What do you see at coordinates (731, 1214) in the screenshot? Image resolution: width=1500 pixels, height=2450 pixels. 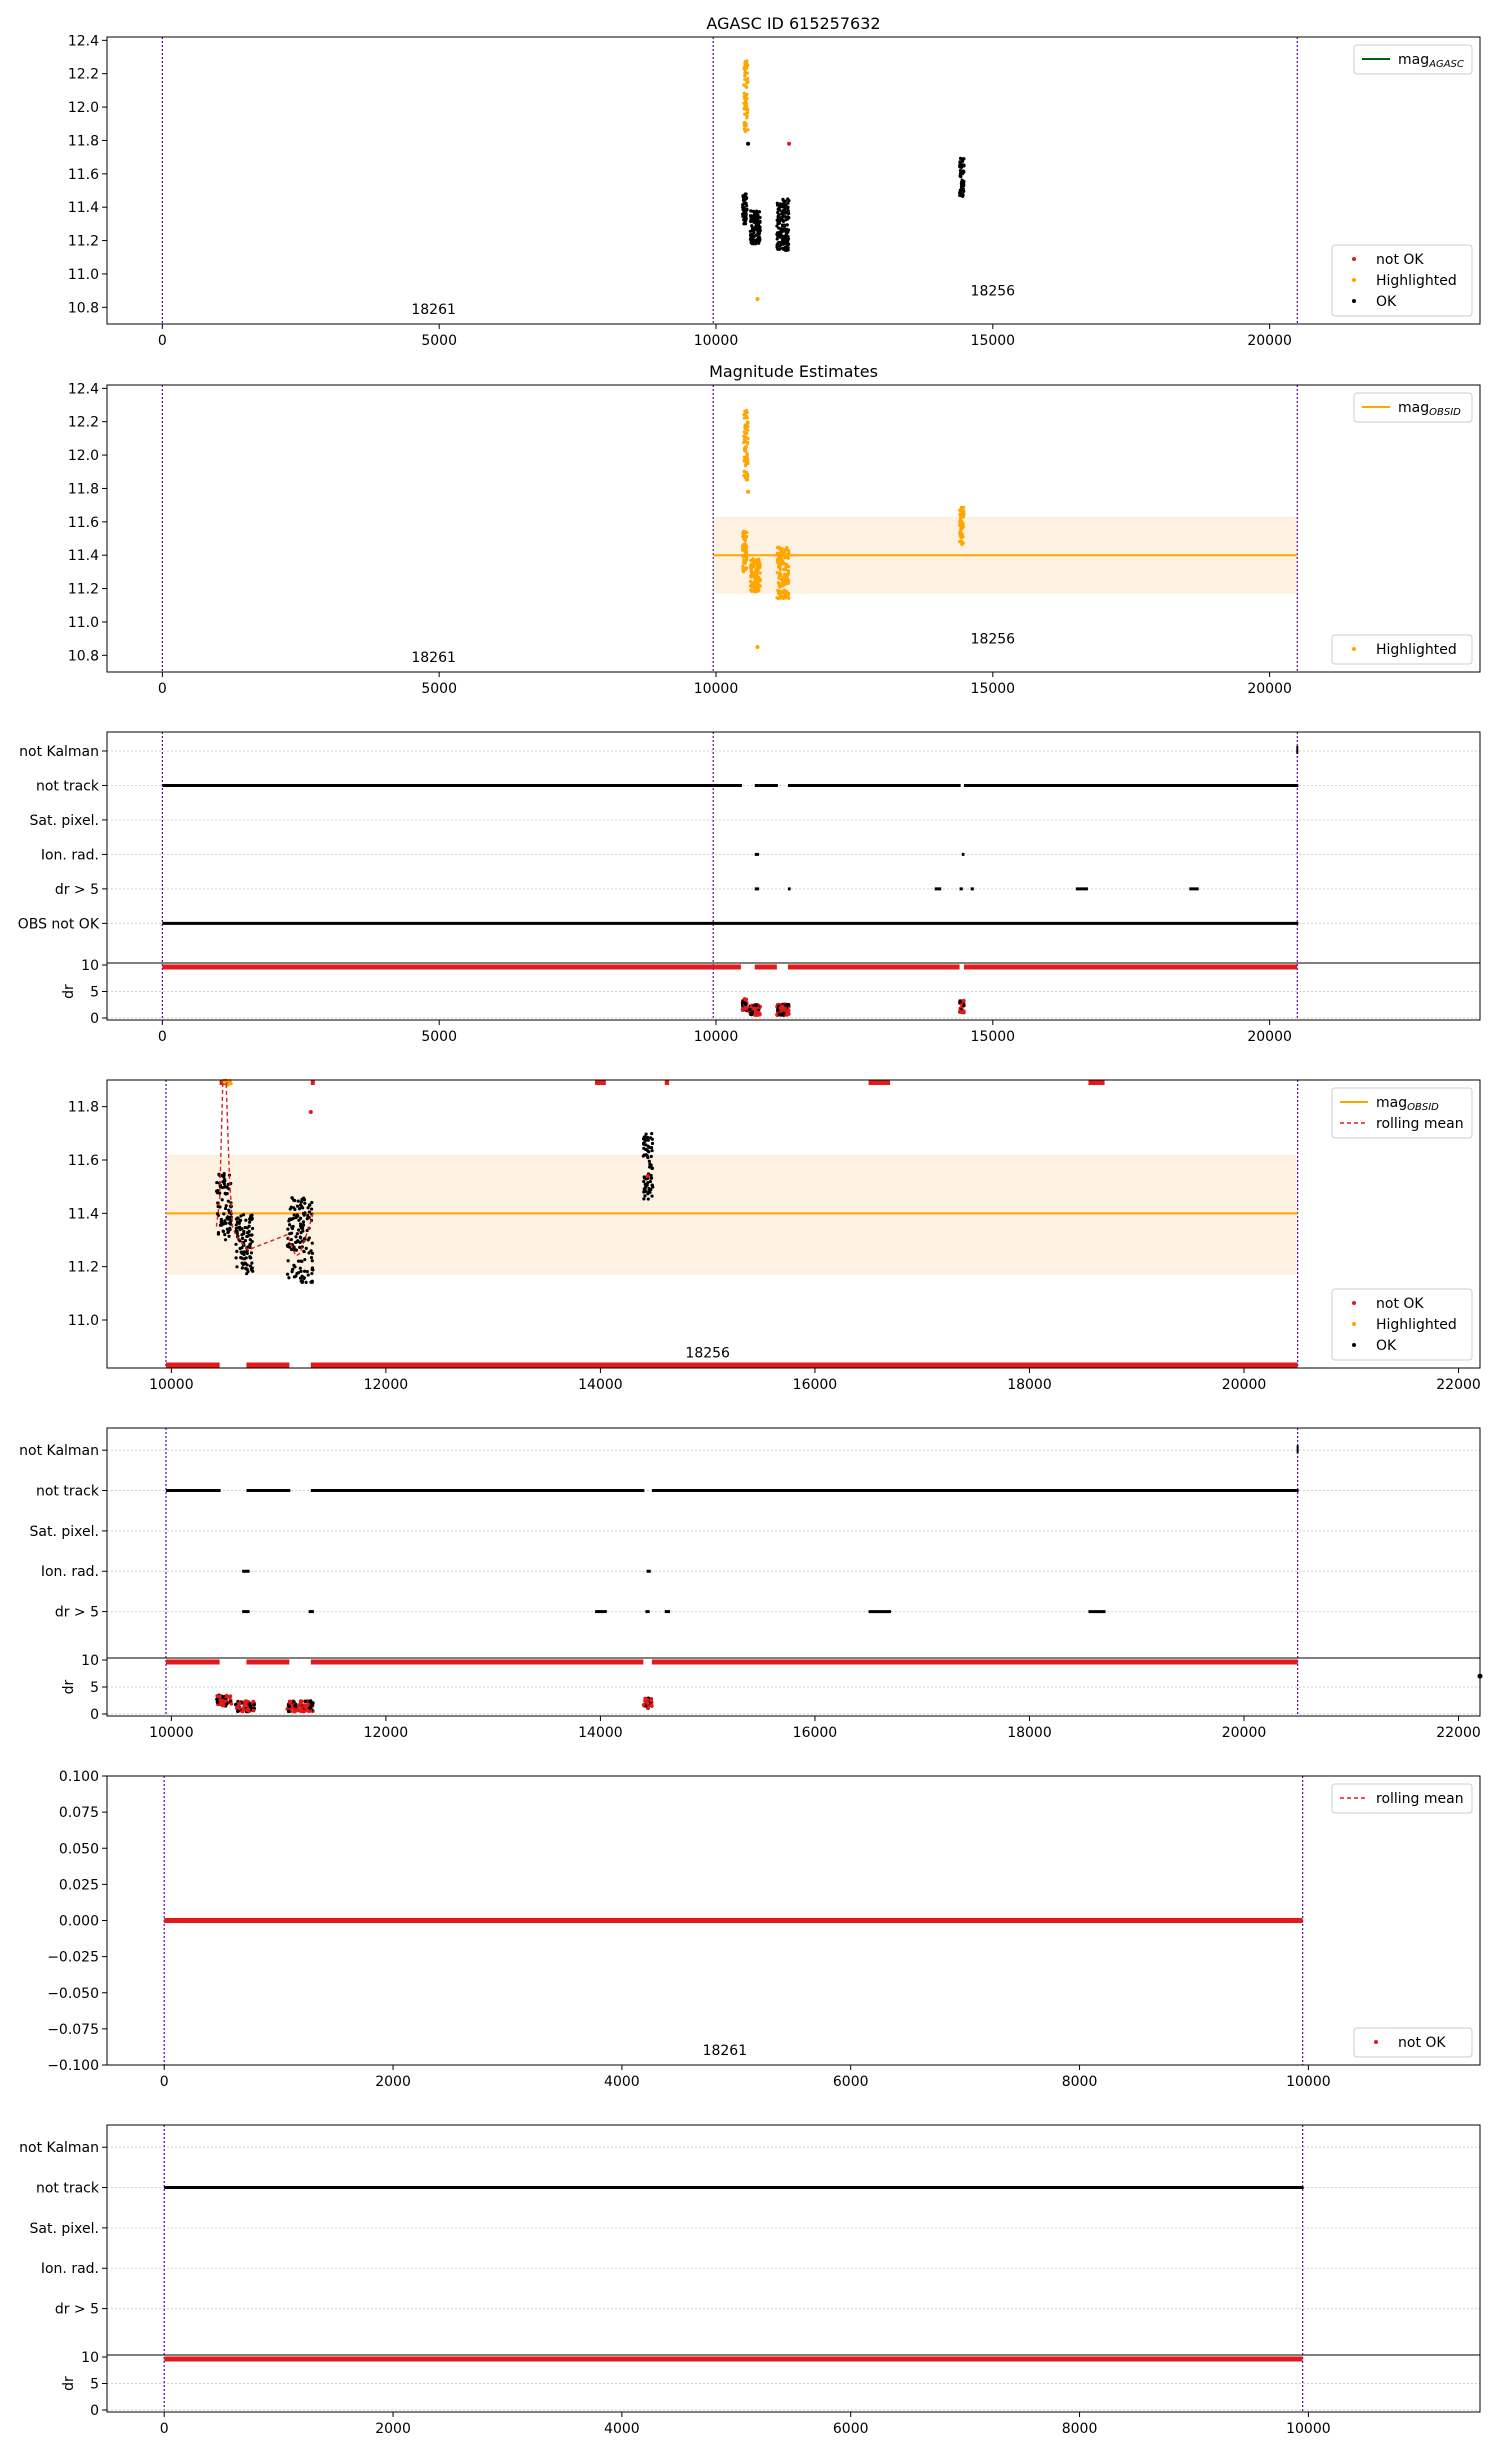 I see `std-band` at bounding box center [731, 1214].